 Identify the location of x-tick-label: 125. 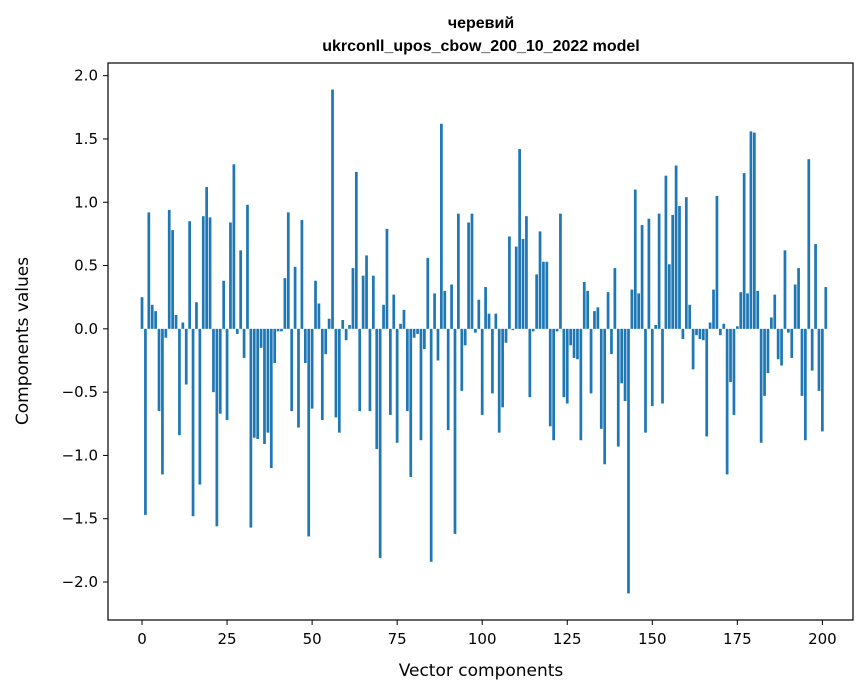
(567, 639).